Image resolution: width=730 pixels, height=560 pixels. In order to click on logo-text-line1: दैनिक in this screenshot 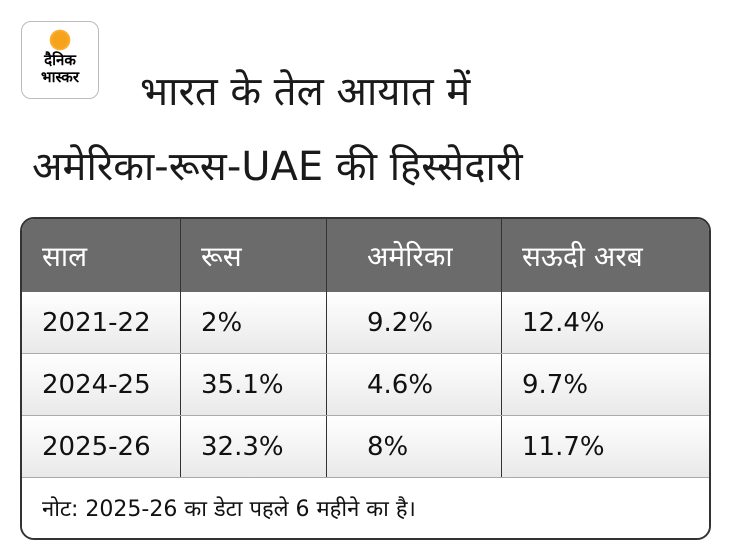, I will do `click(60, 60)`.